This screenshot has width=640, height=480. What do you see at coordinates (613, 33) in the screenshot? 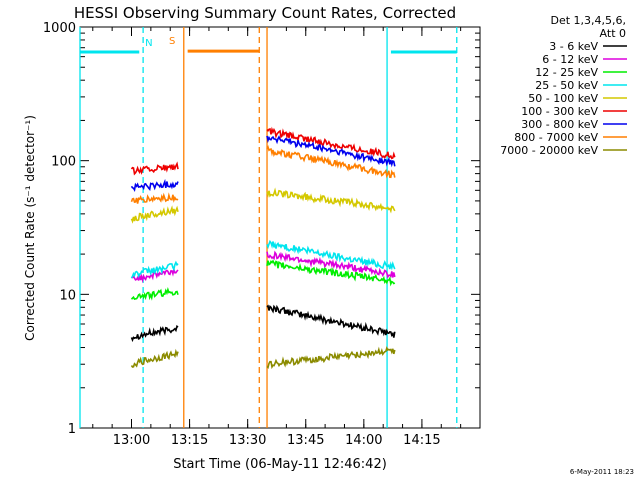
I see `legend-header-line-2: Att 0` at bounding box center [613, 33].